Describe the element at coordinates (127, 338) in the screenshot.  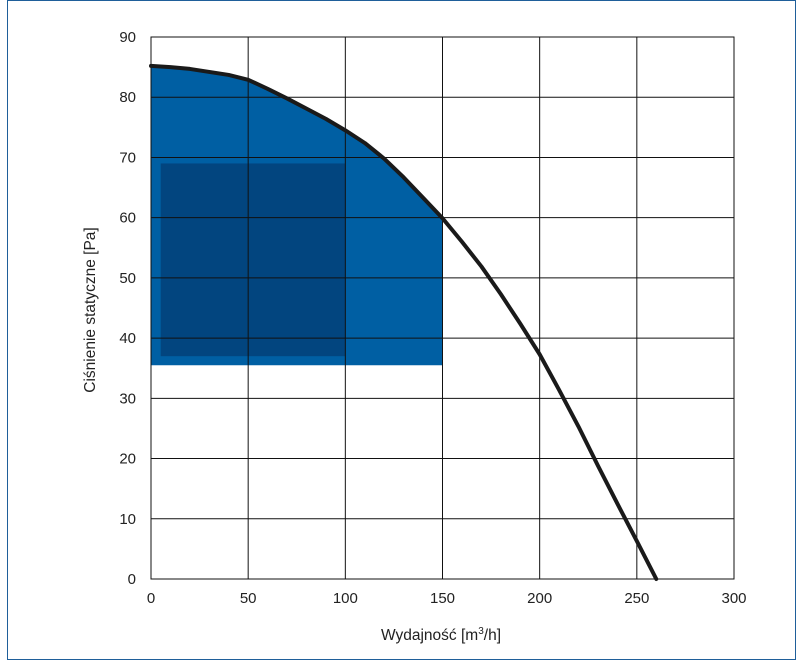
I see `y-tick-label: 40` at that location.